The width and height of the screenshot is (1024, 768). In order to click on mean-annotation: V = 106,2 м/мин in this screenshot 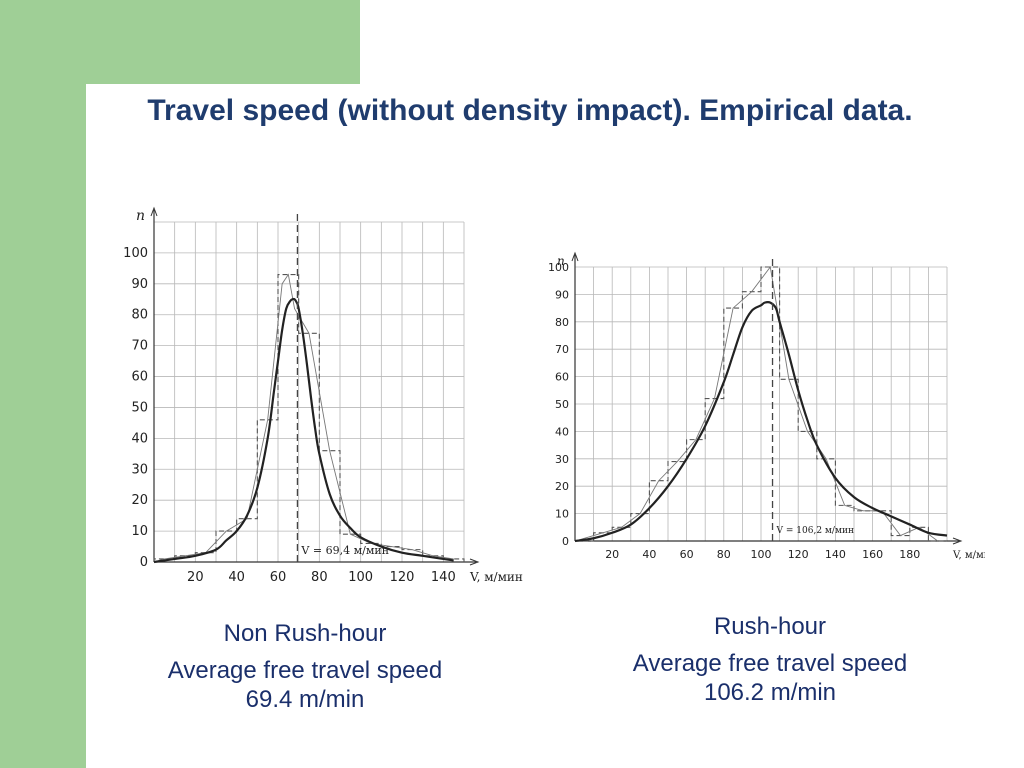, I will do `click(815, 531)`.